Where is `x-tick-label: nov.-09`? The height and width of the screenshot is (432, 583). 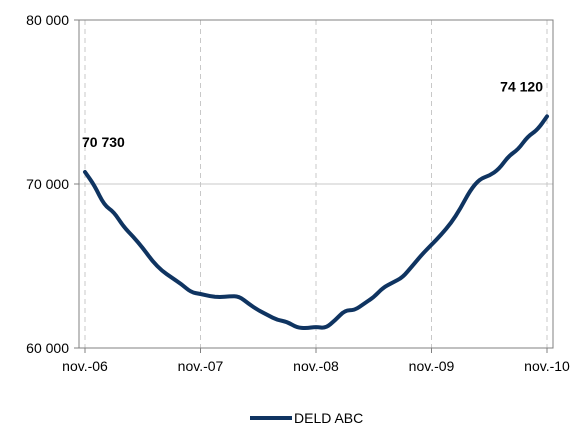 x-tick-label: nov.-09 is located at coordinates (432, 366).